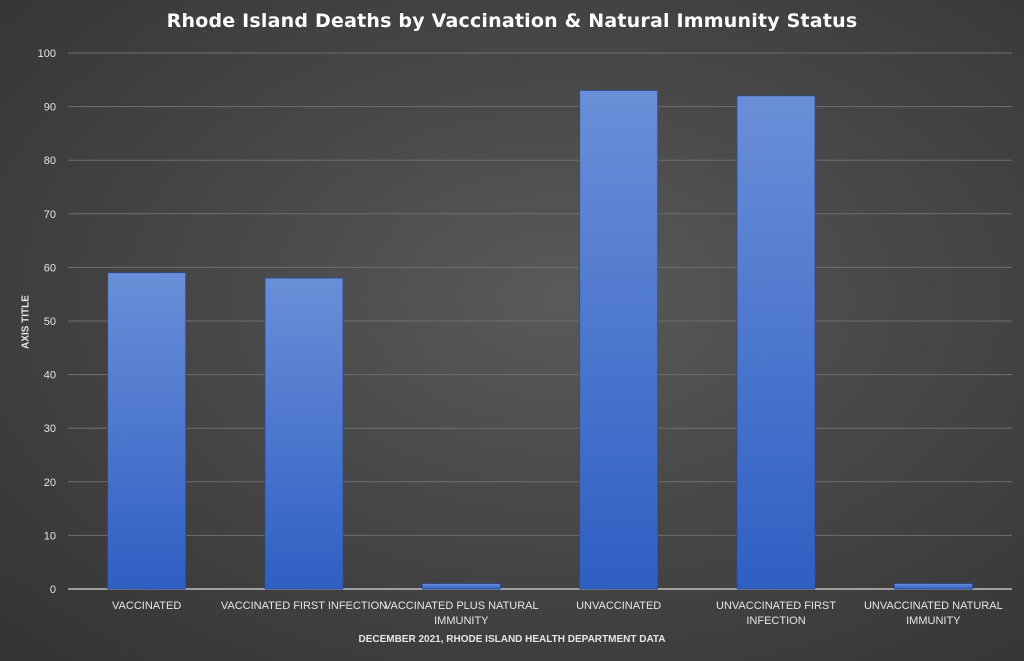 The height and width of the screenshot is (661, 1024). I want to click on y-tick-label: 50, so click(50, 322).